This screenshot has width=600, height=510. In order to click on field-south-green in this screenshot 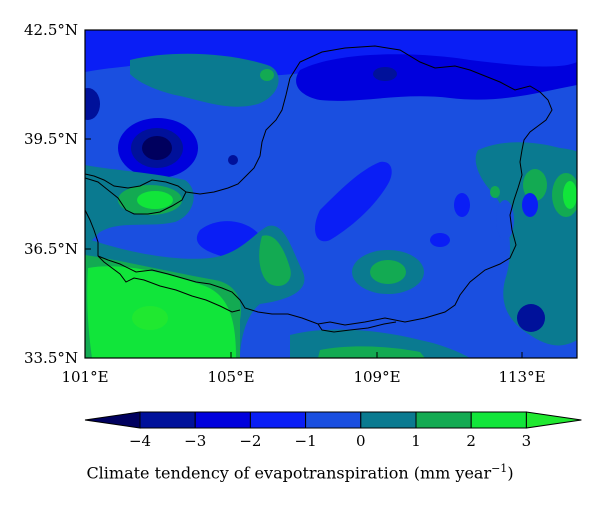, I will do `click(371, 352)`.